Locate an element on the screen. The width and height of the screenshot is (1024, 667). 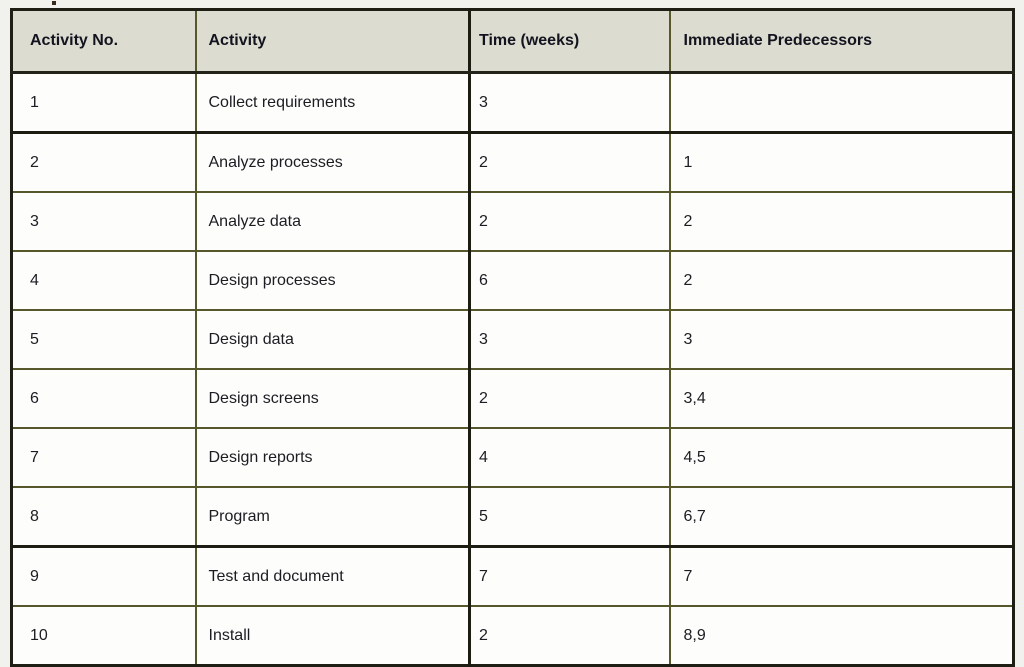
cell-time-weeks: 5 is located at coordinates (569, 517).